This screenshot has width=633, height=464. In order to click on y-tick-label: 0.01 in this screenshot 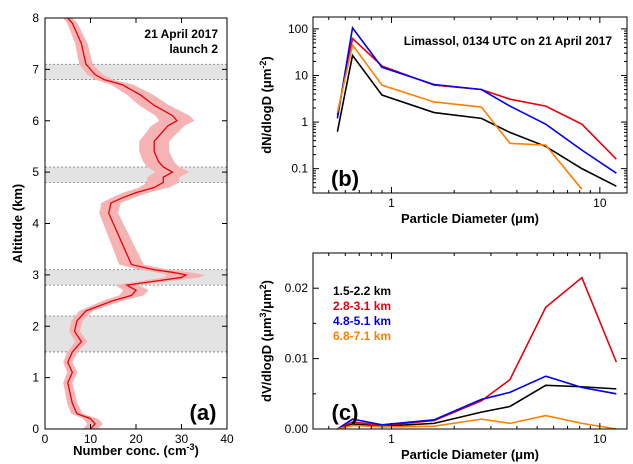, I will do `click(297, 359)`.